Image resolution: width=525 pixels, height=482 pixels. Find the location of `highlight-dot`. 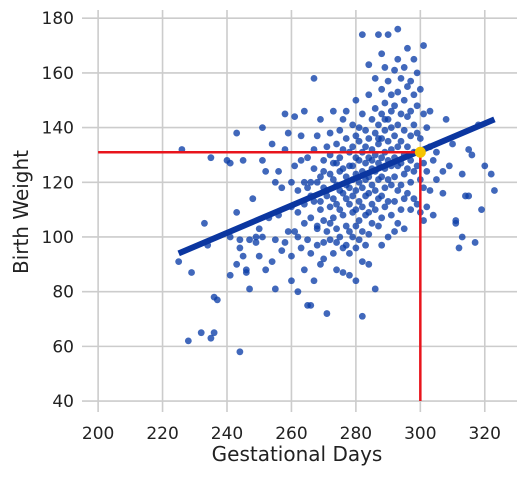

highlight-dot is located at coordinates (420, 152).